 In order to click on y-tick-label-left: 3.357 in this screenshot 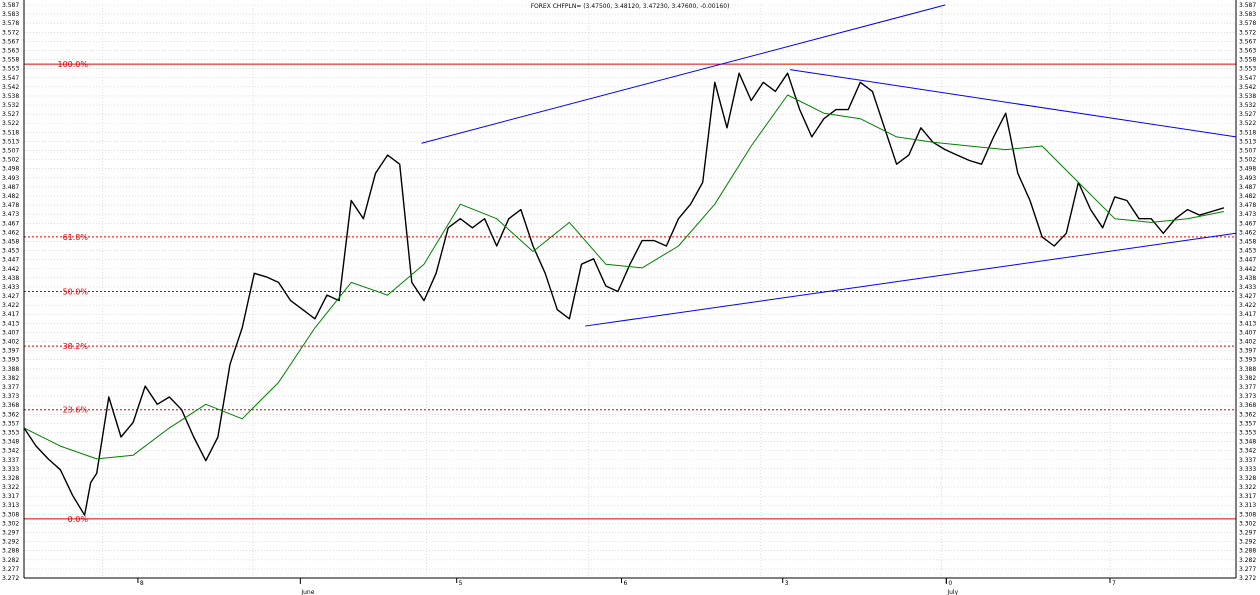, I will do `click(10, 423)`.